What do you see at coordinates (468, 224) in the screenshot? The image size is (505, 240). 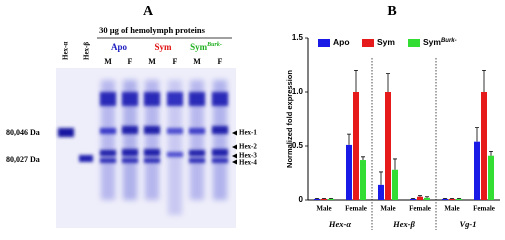 I see `group-label: Vg-1` at bounding box center [468, 224].